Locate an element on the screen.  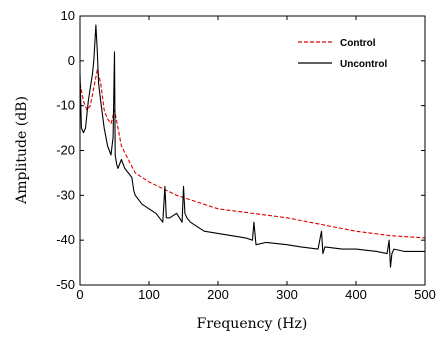
y-tick-label: -40 is located at coordinates (65, 239).